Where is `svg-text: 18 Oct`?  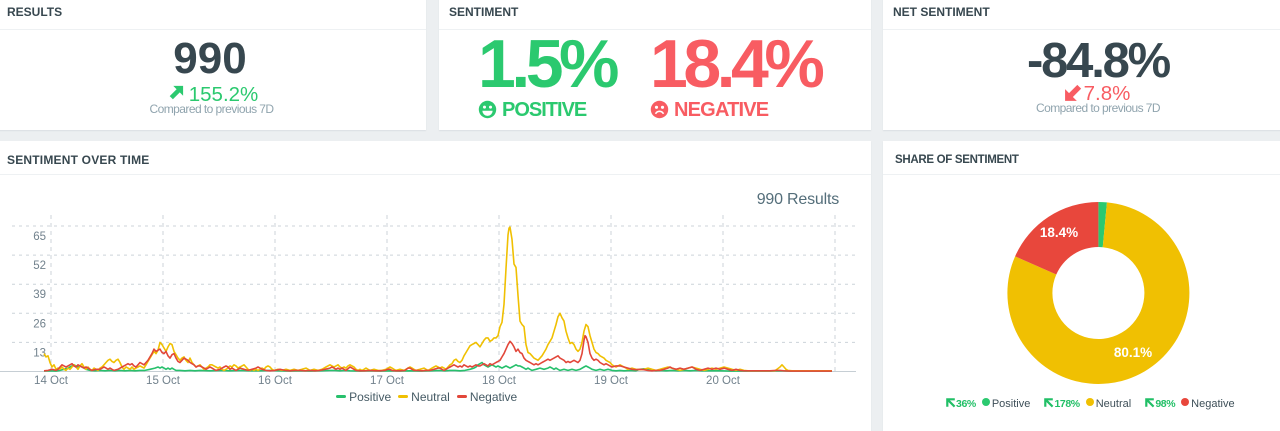 svg-text: 18 Oct is located at coordinates (499, 381).